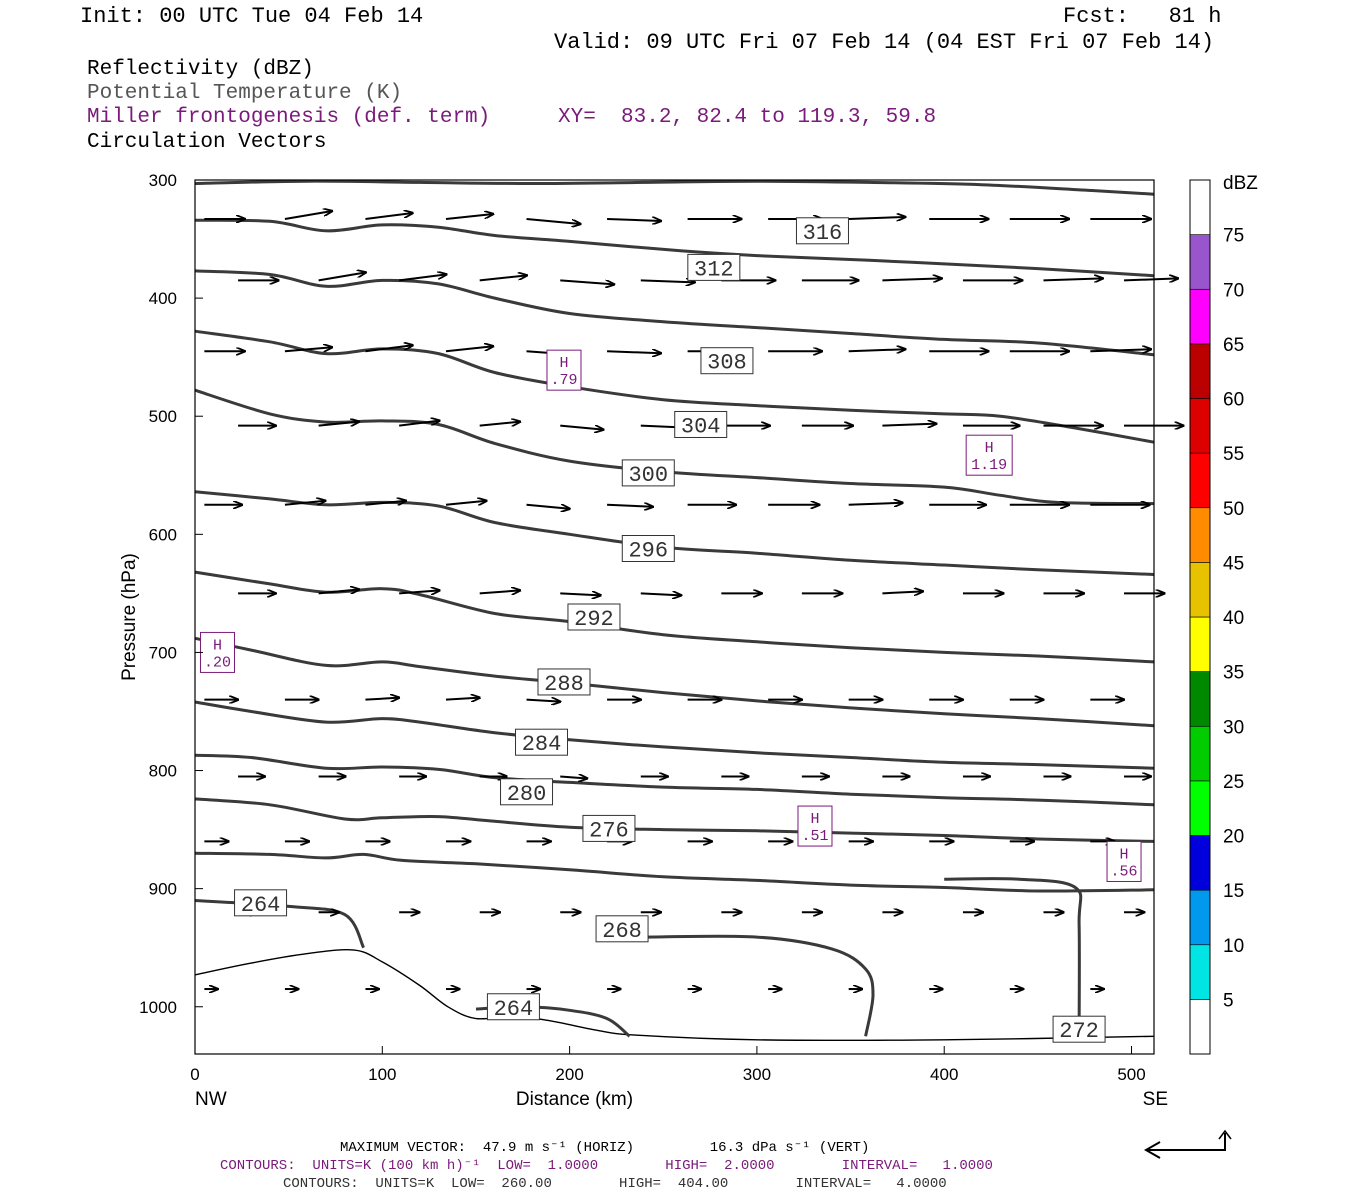 The height and width of the screenshot is (1200, 1350). What do you see at coordinates (1233, 345) in the screenshot?
I see `colorbar-label: 65` at bounding box center [1233, 345].